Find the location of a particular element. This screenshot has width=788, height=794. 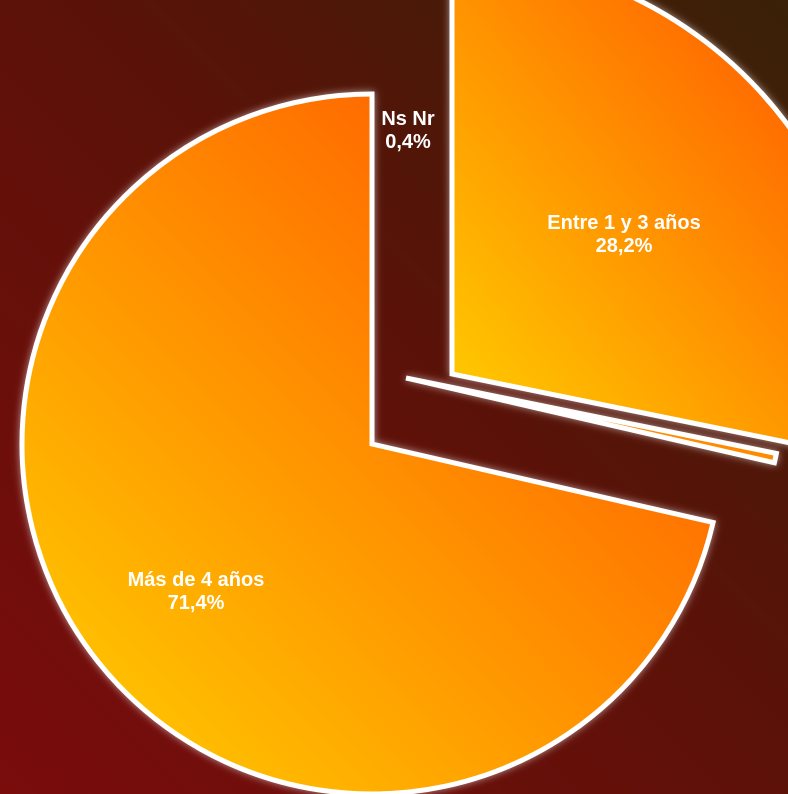

slice-percentage: 71,4% is located at coordinates (196, 603).